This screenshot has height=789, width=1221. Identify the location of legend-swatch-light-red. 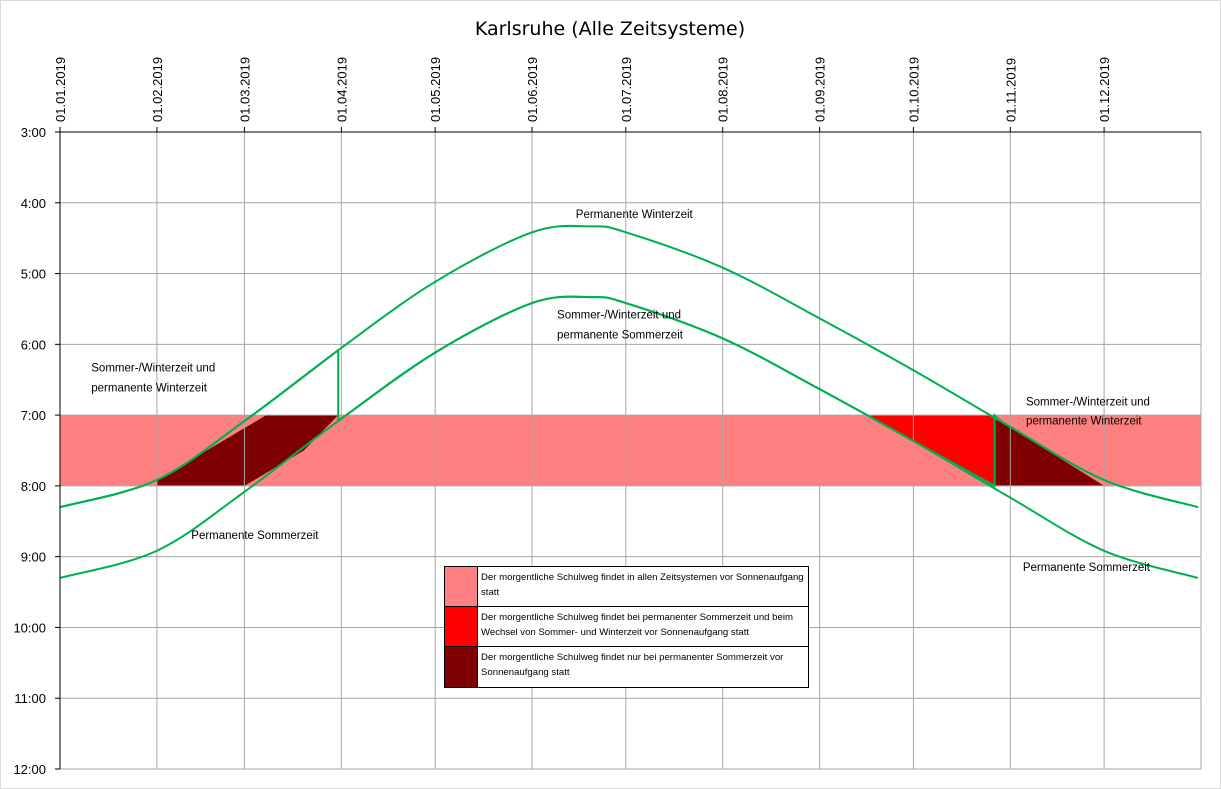
(461, 586).